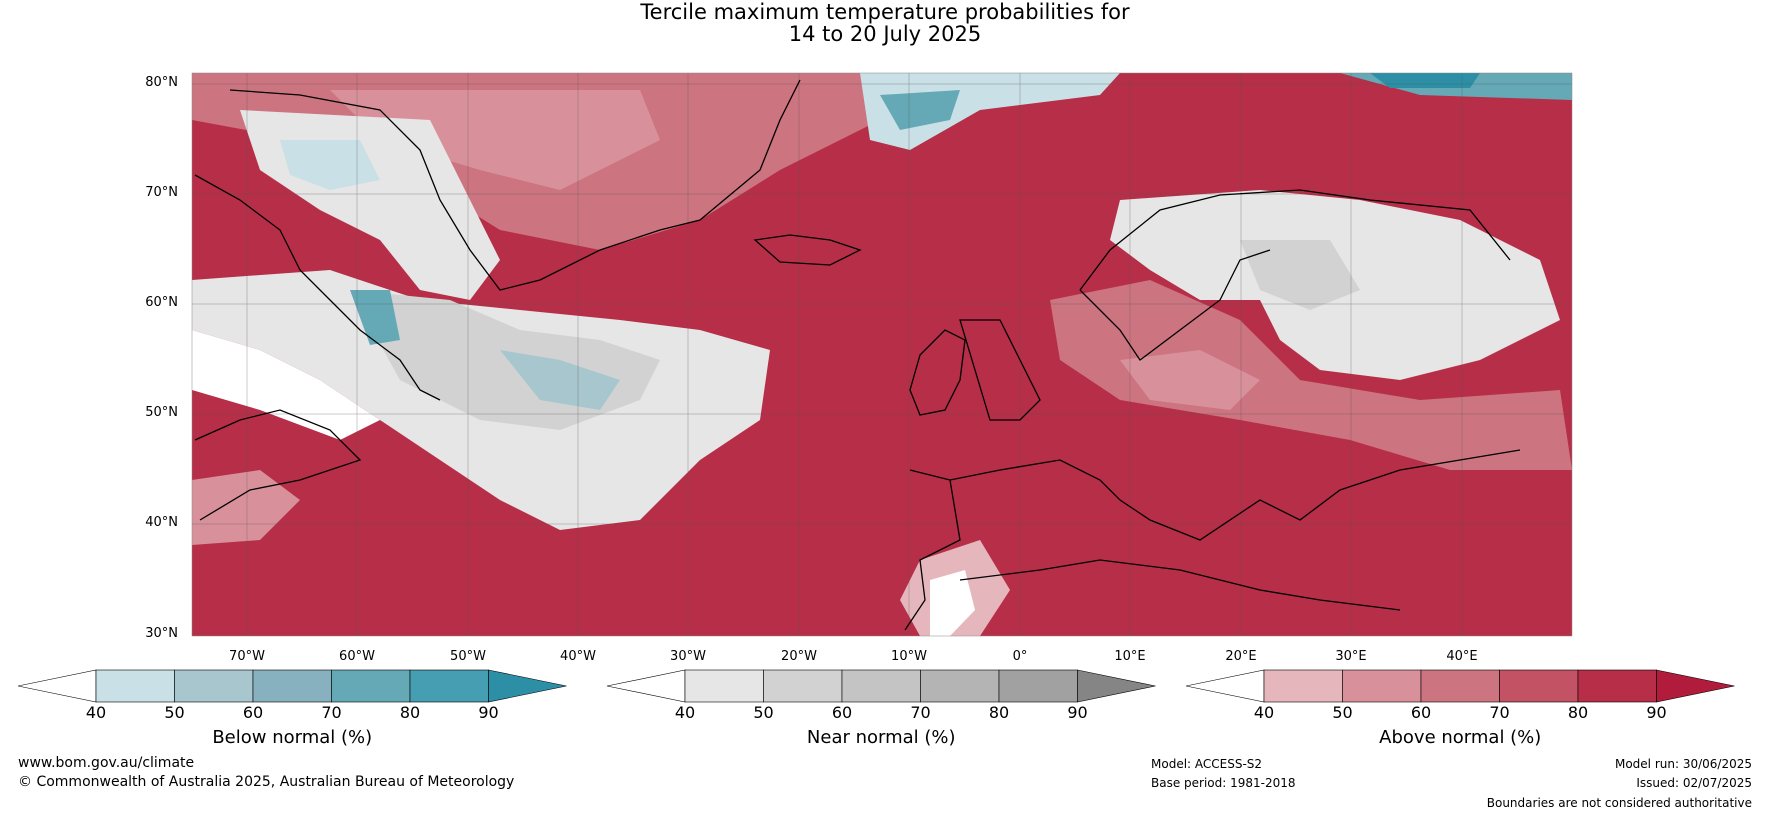 The height and width of the screenshot is (816, 1770). I want to click on lat-label-80n: 80°N, so click(161, 82).